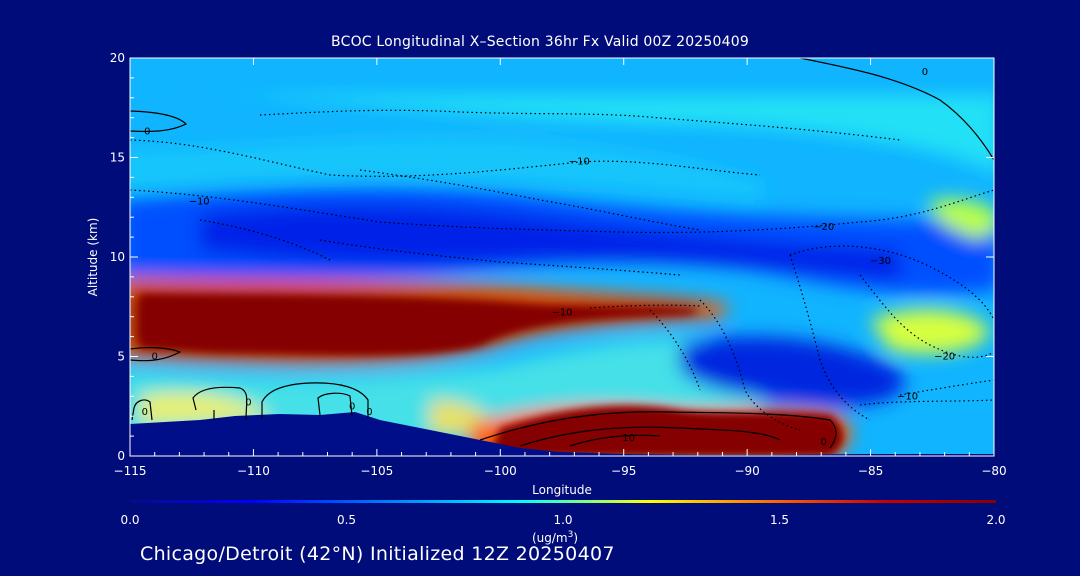 The image size is (1080, 576). Describe the element at coordinates (993, 471) in the screenshot. I see `x-tick-label: −80` at that location.